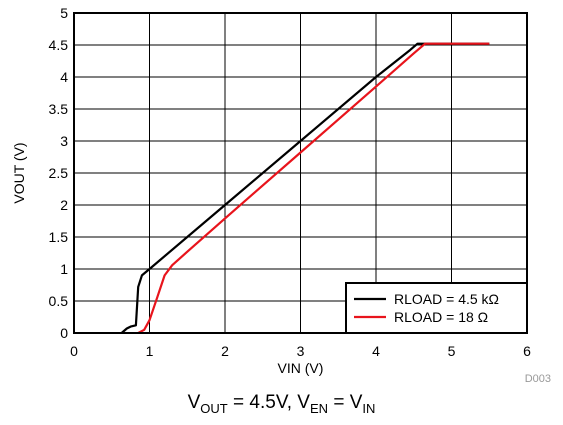  I want to click on figure-id: D003, so click(538, 379).